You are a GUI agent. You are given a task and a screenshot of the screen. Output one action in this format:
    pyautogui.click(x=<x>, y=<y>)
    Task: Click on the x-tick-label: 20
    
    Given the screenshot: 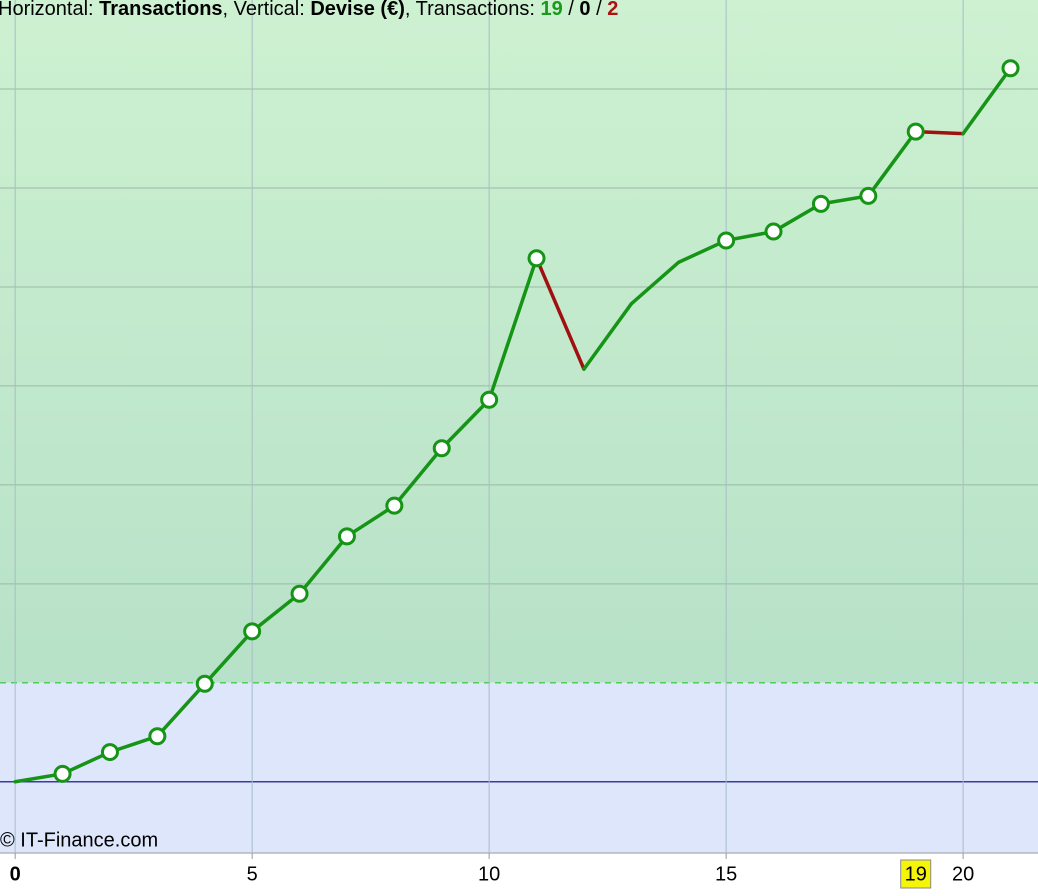 What is the action you would take?
    pyautogui.click(x=963, y=874)
    